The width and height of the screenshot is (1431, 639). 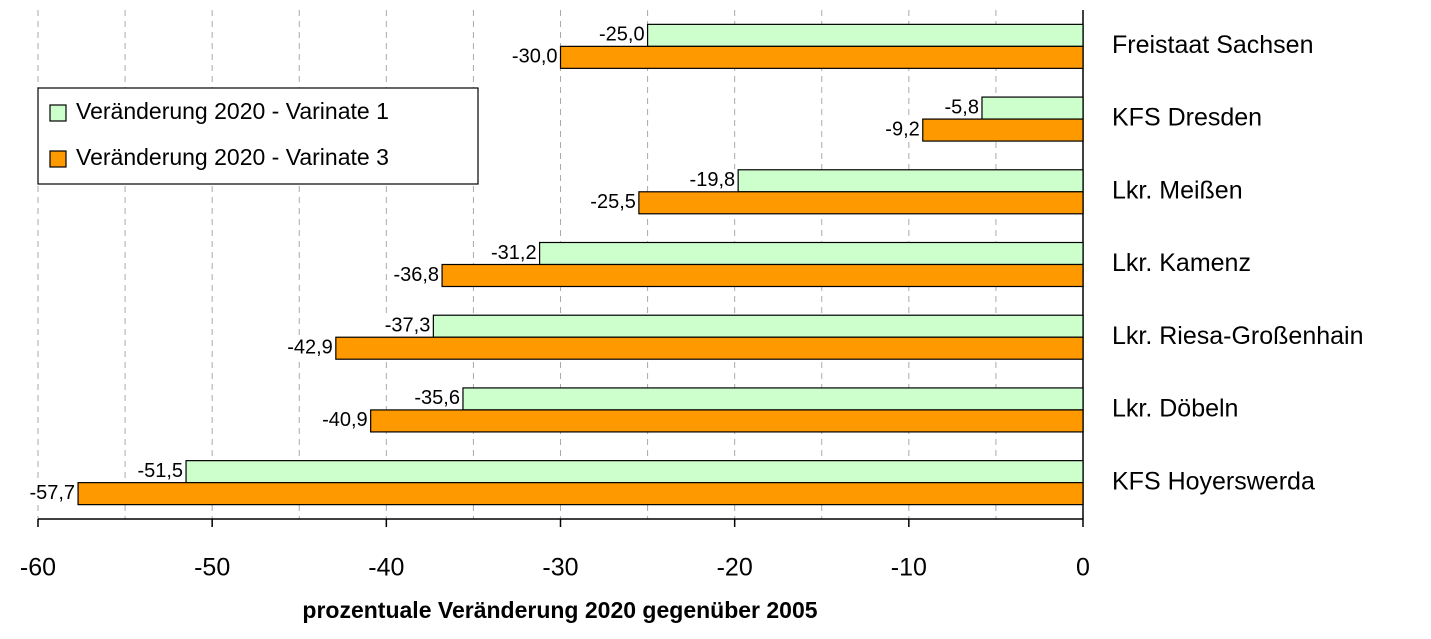 I want to click on category-label: Freistaat Sachsen, so click(x=1213, y=45).